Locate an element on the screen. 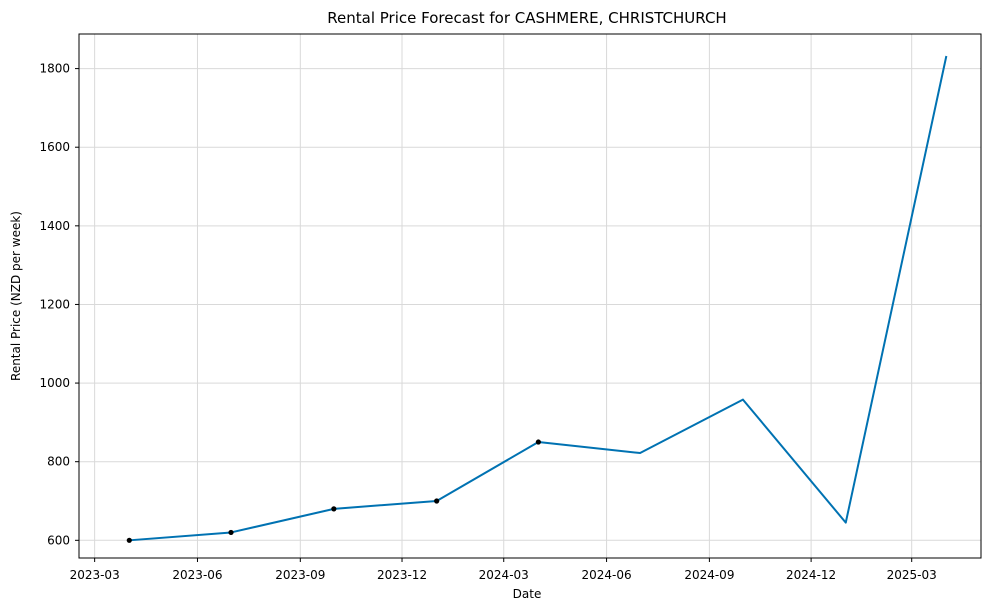  x-axis-label: Date is located at coordinates (527, 594).